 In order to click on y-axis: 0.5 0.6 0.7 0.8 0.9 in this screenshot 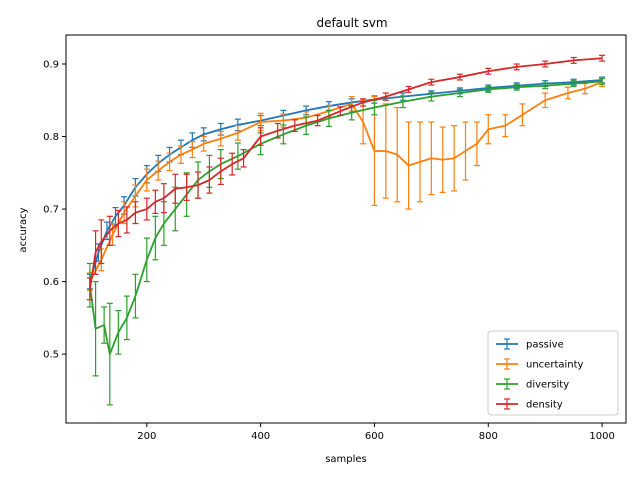, I will do `click(54, 210)`.